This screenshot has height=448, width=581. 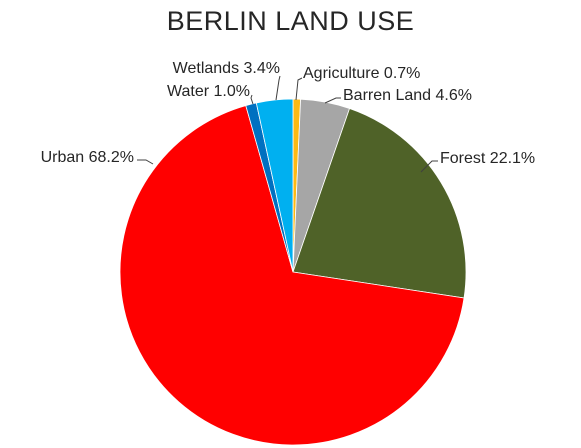 What do you see at coordinates (361, 73) in the screenshot?
I see `slice-label-agriculture: Agriculture 0.7%` at bounding box center [361, 73].